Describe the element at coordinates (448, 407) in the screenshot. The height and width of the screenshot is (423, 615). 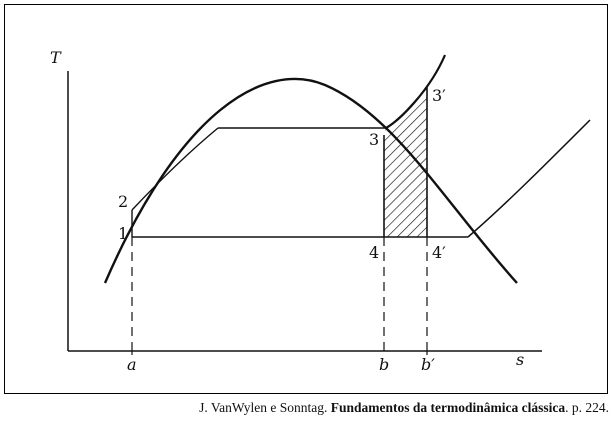
I see `caption-title: Fundamentos da termodinâmica clássica` at that location.